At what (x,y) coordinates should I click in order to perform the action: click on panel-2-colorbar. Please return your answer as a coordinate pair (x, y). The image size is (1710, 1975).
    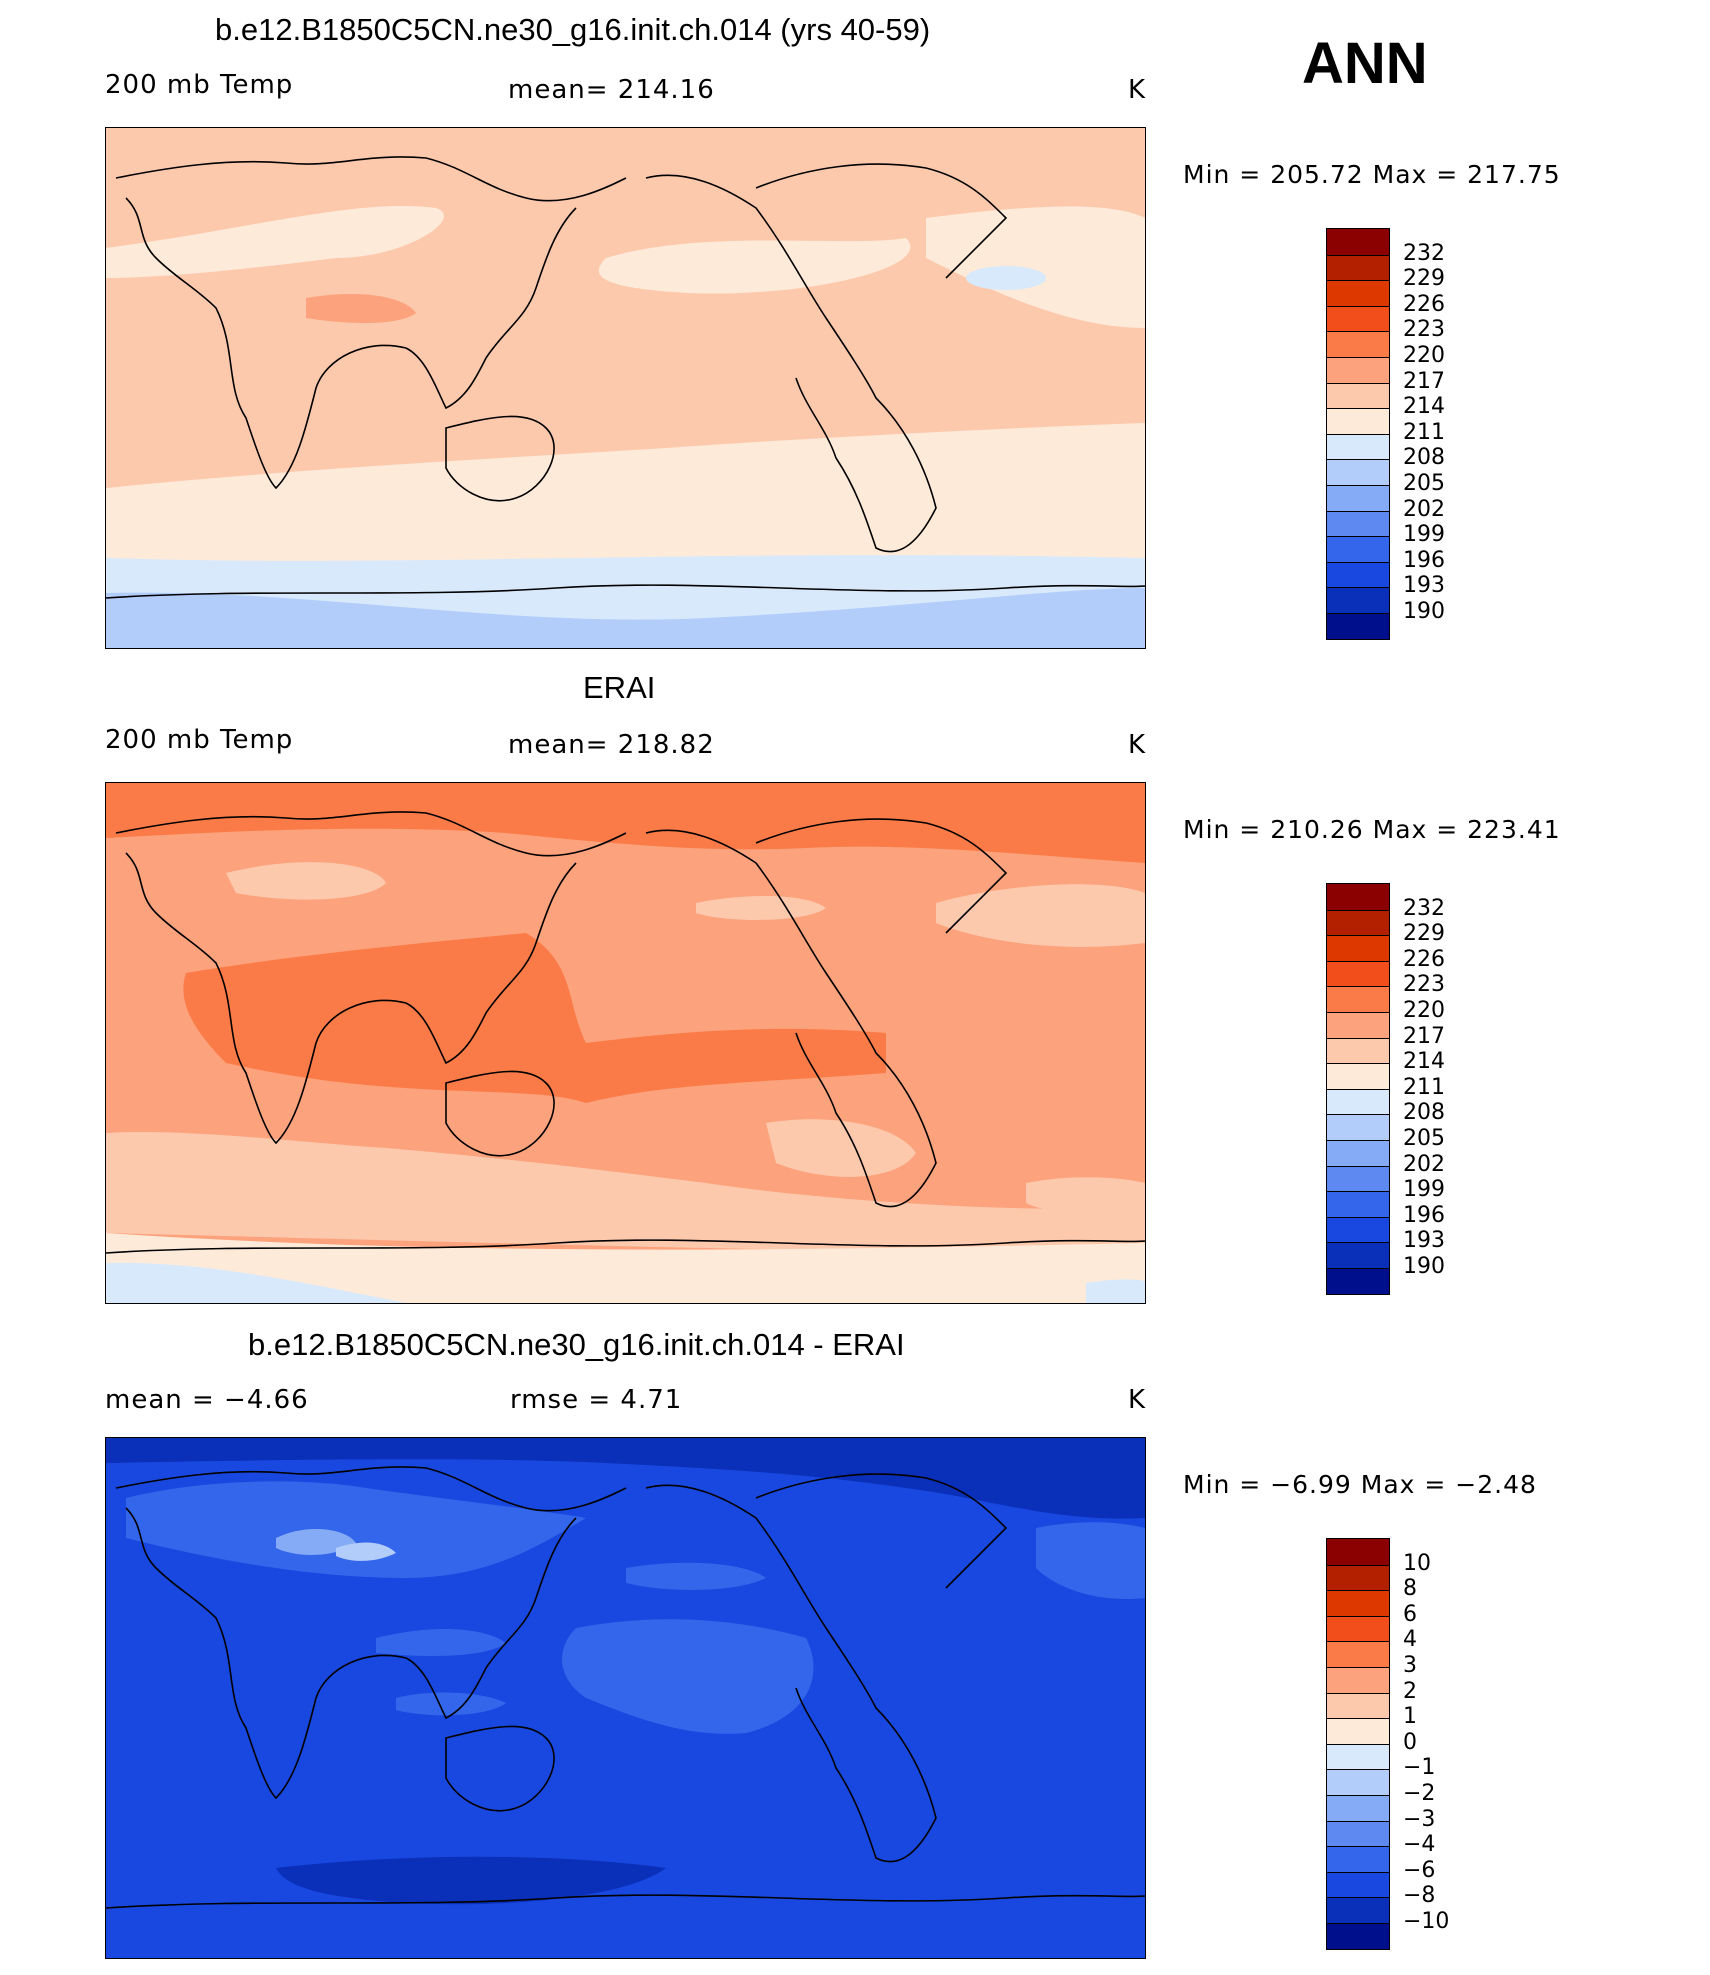
    Looking at the image, I should click on (1358, 1089).